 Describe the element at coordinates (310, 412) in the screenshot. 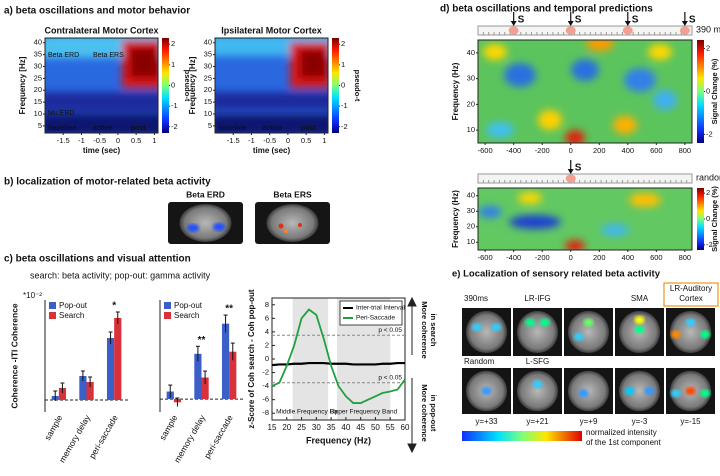

I see `band-label: Middle Frequency Band` at that location.